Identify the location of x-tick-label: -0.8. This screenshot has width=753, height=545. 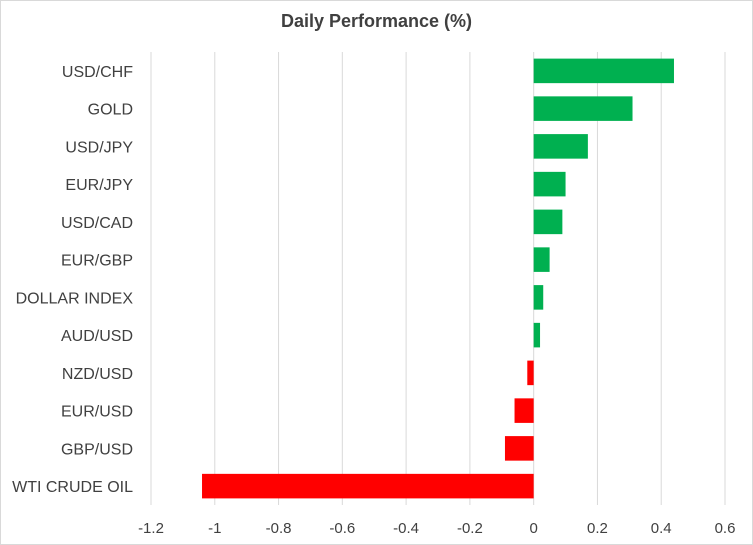
(279, 528).